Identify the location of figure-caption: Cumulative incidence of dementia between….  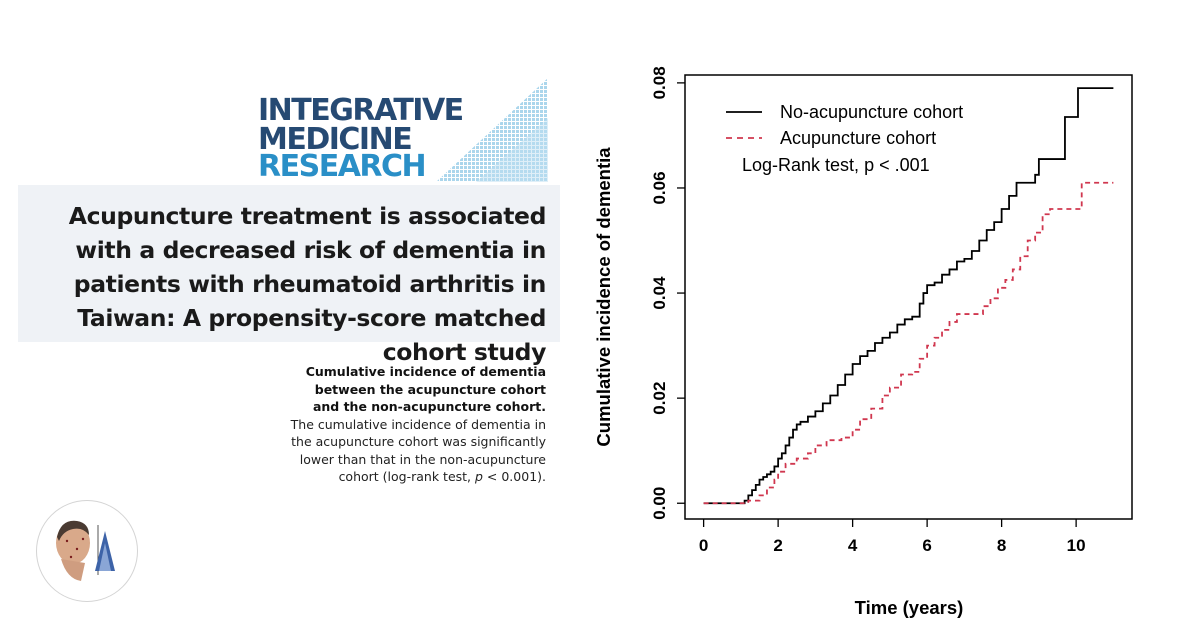
(418, 424).